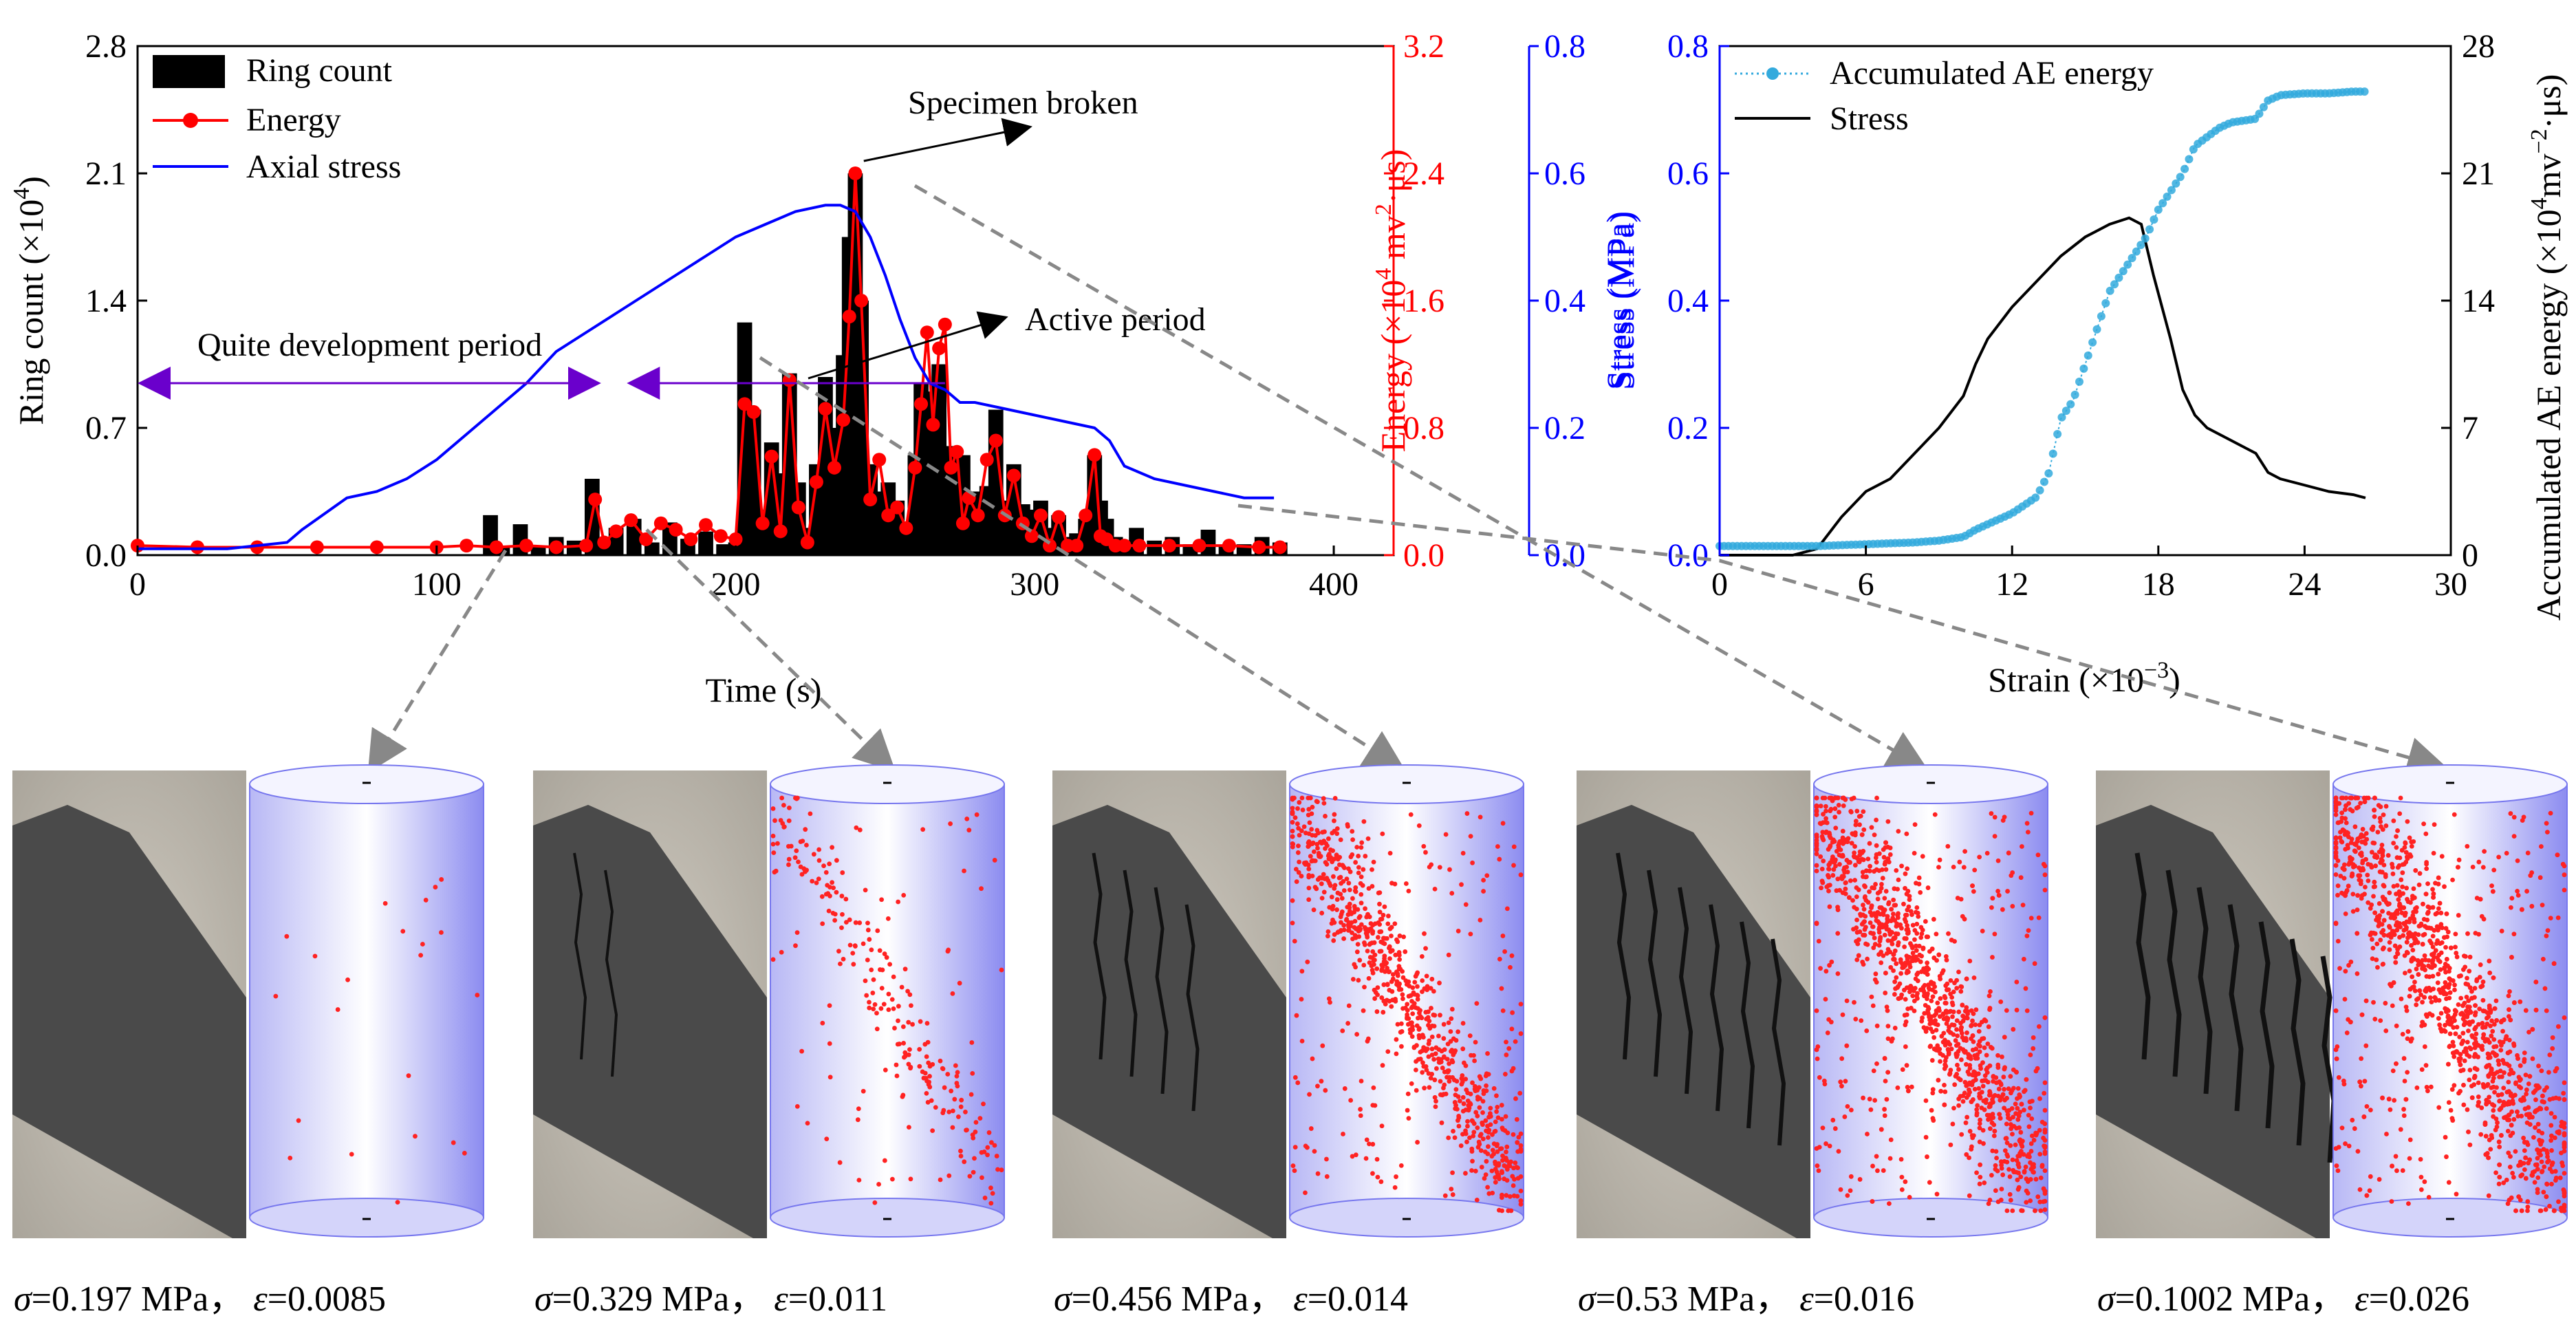 The width and height of the screenshot is (2576, 1338). What do you see at coordinates (770, 650) in the screenshot?
I see `connector-arrow` at bounding box center [770, 650].